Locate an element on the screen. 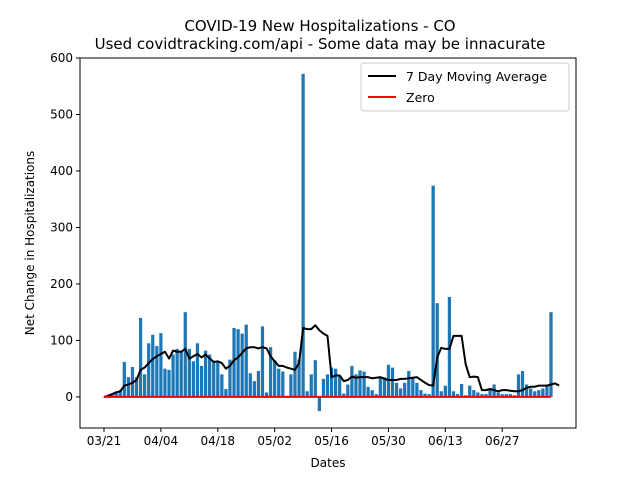  moving-average-line is located at coordinates (331, 361).